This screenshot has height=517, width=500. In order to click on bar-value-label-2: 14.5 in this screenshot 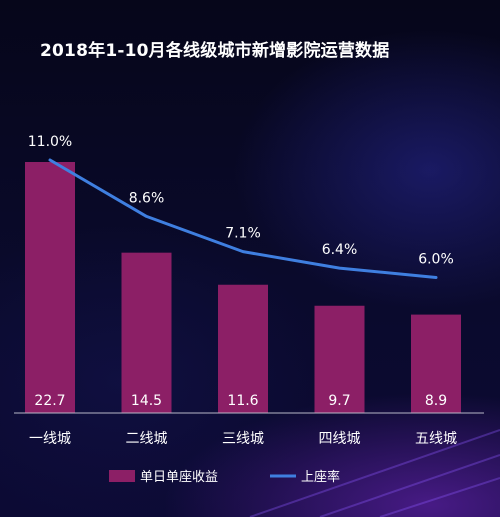, I will do `click(146, 401)`.